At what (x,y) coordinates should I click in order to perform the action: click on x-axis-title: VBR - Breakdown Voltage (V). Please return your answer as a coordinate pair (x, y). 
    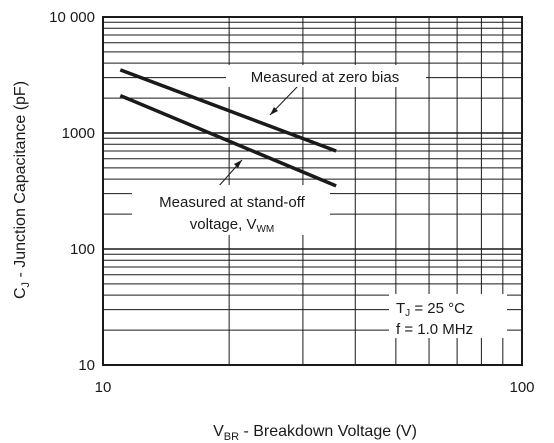
    Looking at the image, I should click on (315, 433).